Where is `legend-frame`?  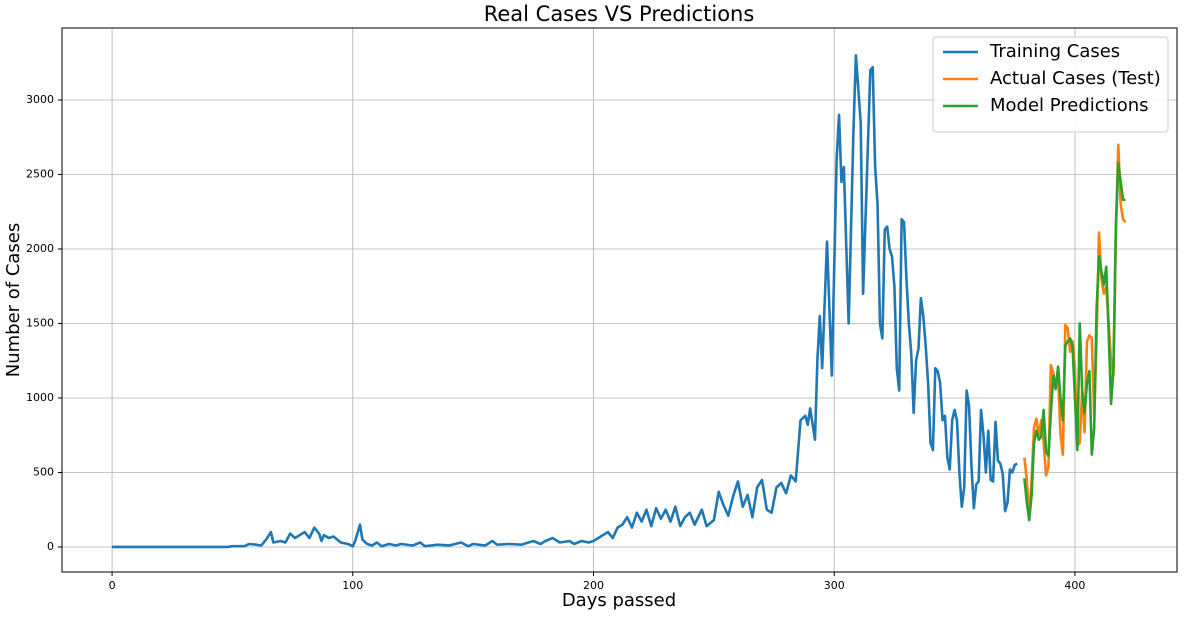
legend-frame is located at coordinates (1050, 84).